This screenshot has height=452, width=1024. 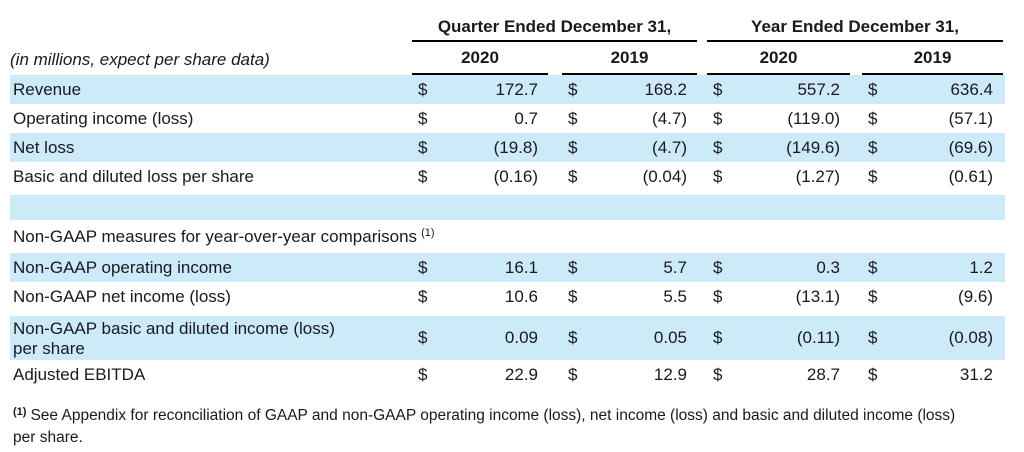 What do you see at coordinates (428, 232) in the screenshot?
I see `footnote-reference: (1)` at bounding box center [428, 232].